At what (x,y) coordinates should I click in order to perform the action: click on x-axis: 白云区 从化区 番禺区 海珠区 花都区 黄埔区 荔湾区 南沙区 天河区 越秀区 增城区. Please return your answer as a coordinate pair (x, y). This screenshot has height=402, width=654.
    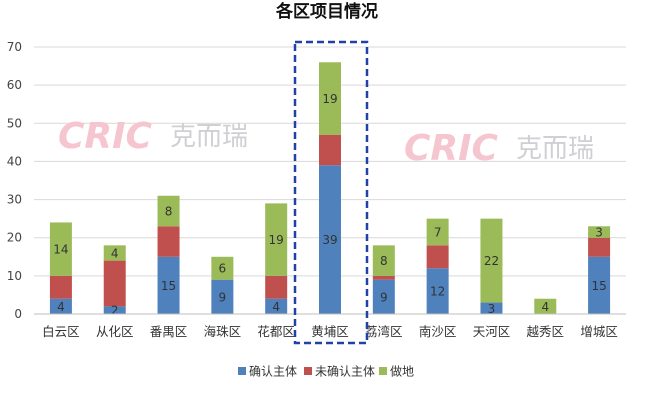
    Looking at the image, I should click on (330, 326).